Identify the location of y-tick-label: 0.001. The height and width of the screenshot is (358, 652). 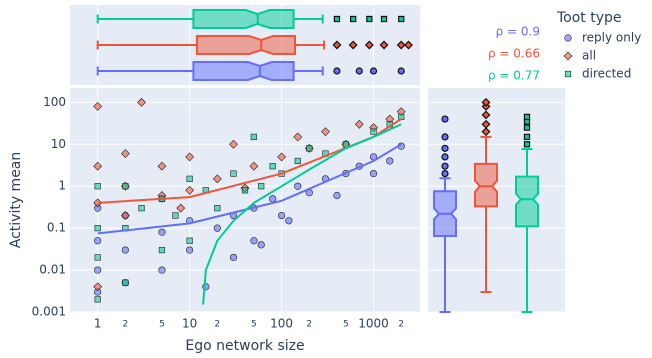
(49, 312).